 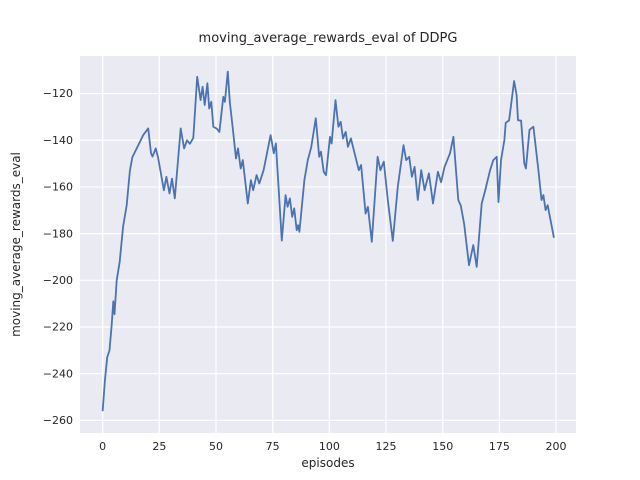 I want to click on x-tick-label: 150, so click(x=442, y=446).